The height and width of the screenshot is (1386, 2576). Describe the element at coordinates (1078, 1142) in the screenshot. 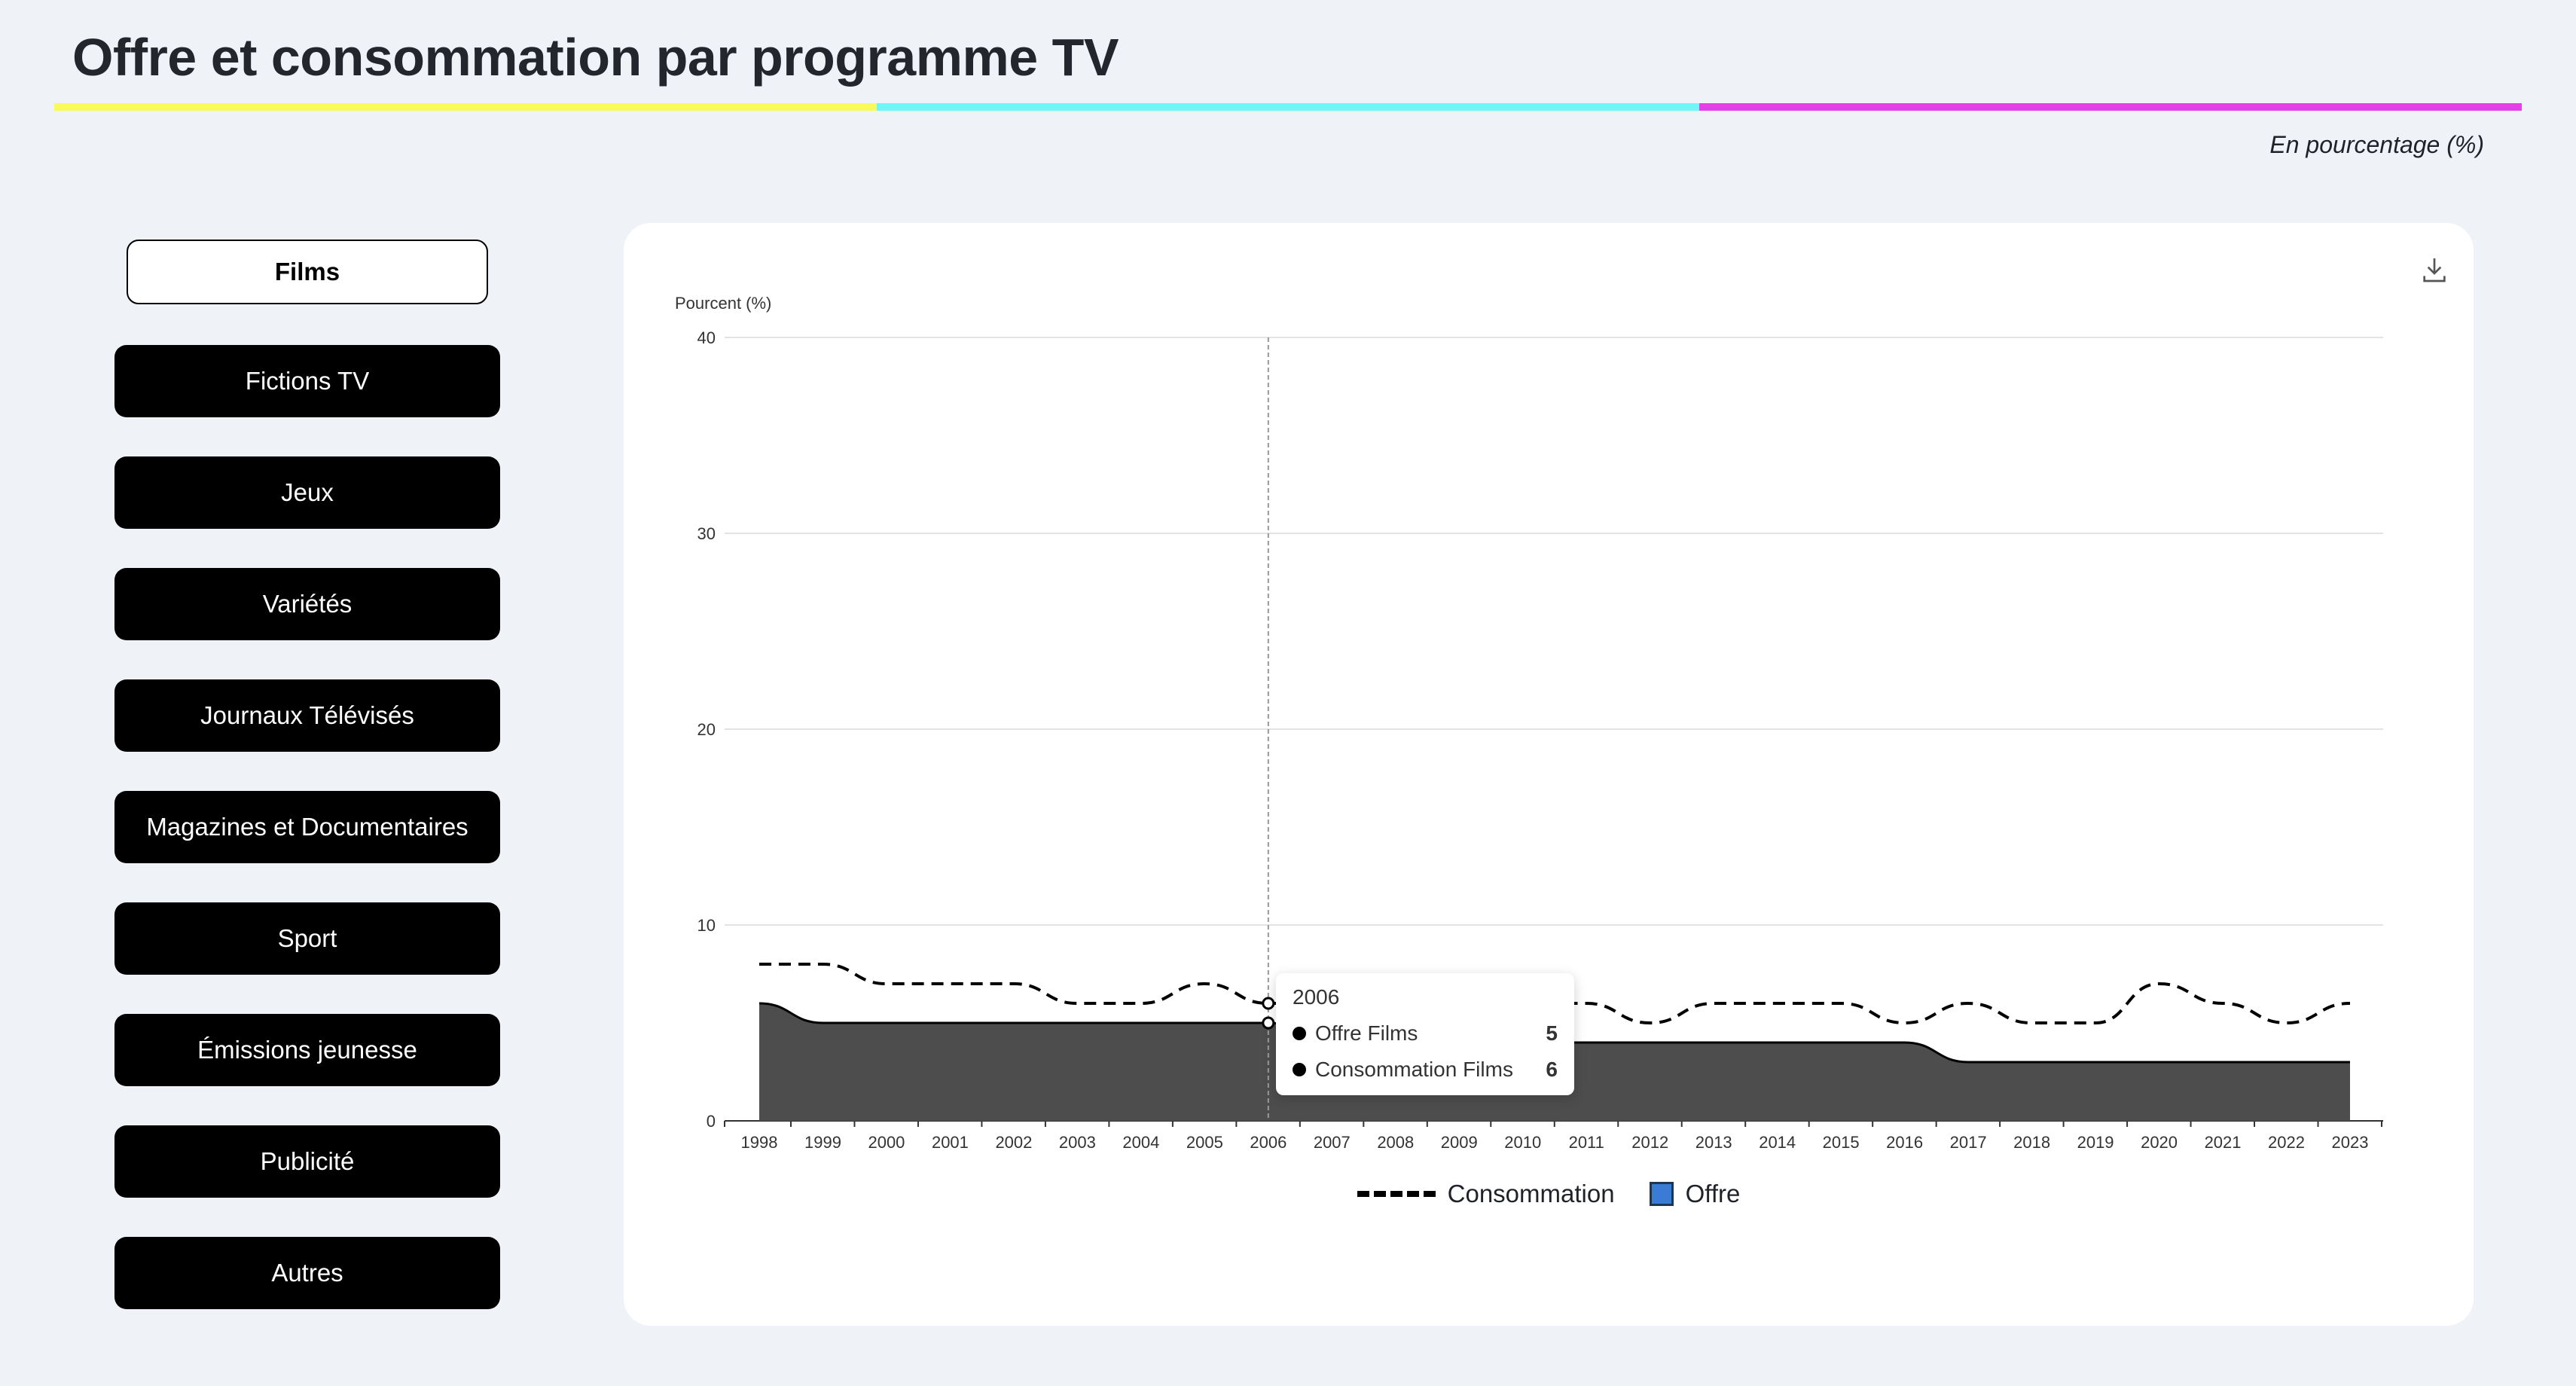

I see `x-tick-label: 2003` at that location.